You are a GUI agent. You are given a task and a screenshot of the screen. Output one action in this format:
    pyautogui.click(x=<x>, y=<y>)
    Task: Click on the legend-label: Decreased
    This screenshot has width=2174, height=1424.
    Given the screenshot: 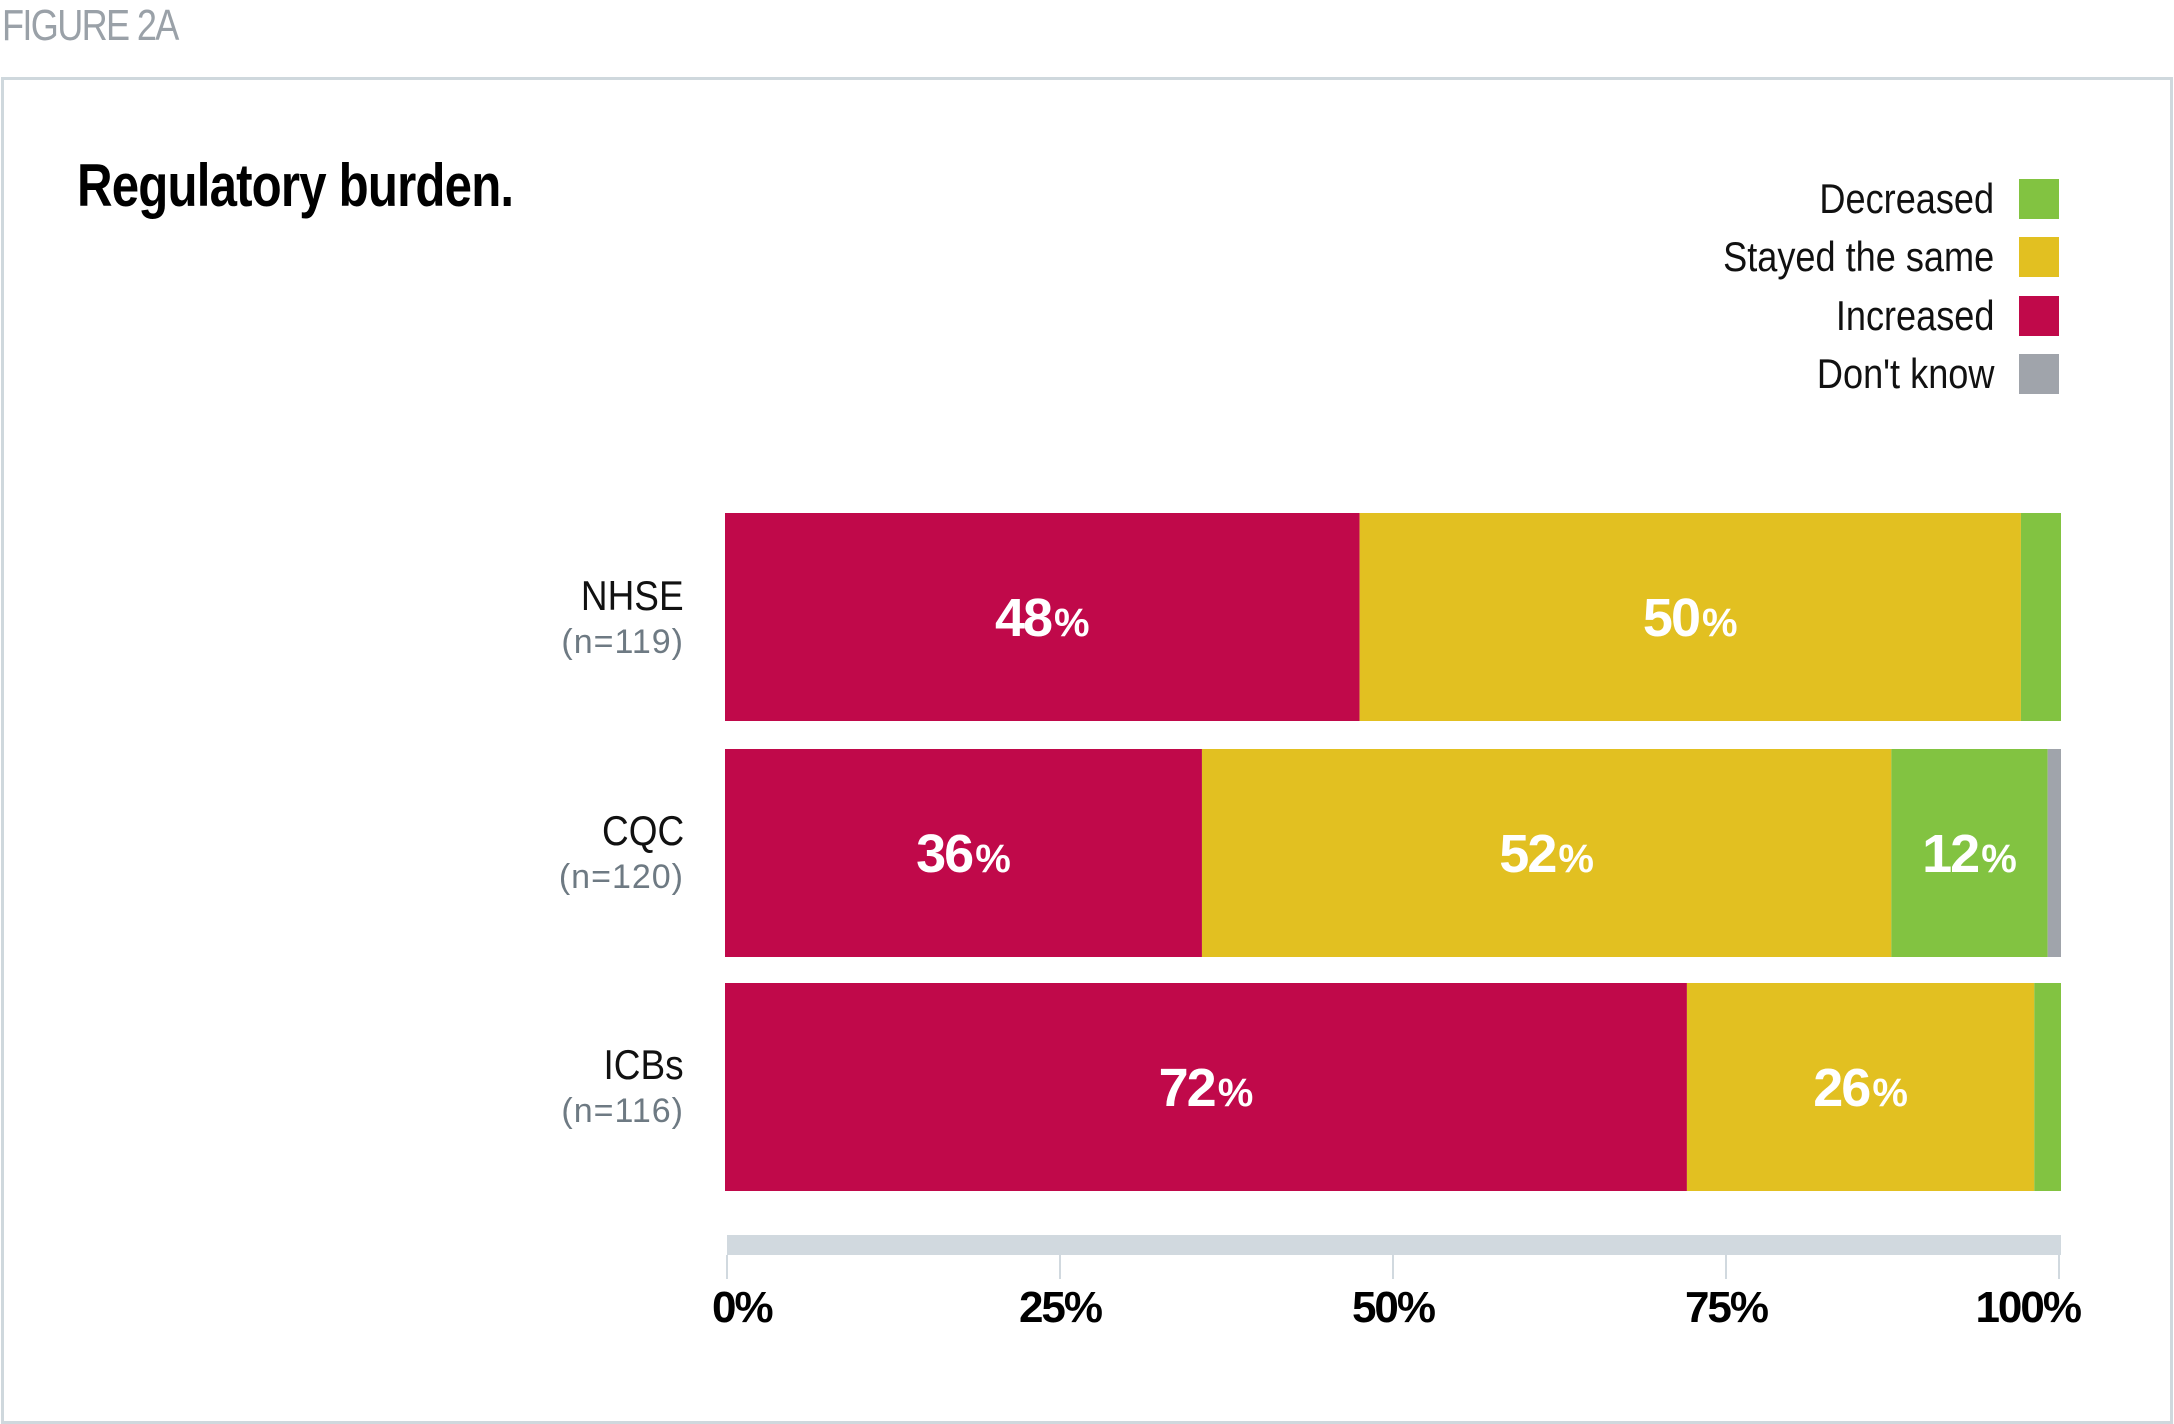 What is the action you would take?
    pyautogui.click(x=1906, y=199)
    